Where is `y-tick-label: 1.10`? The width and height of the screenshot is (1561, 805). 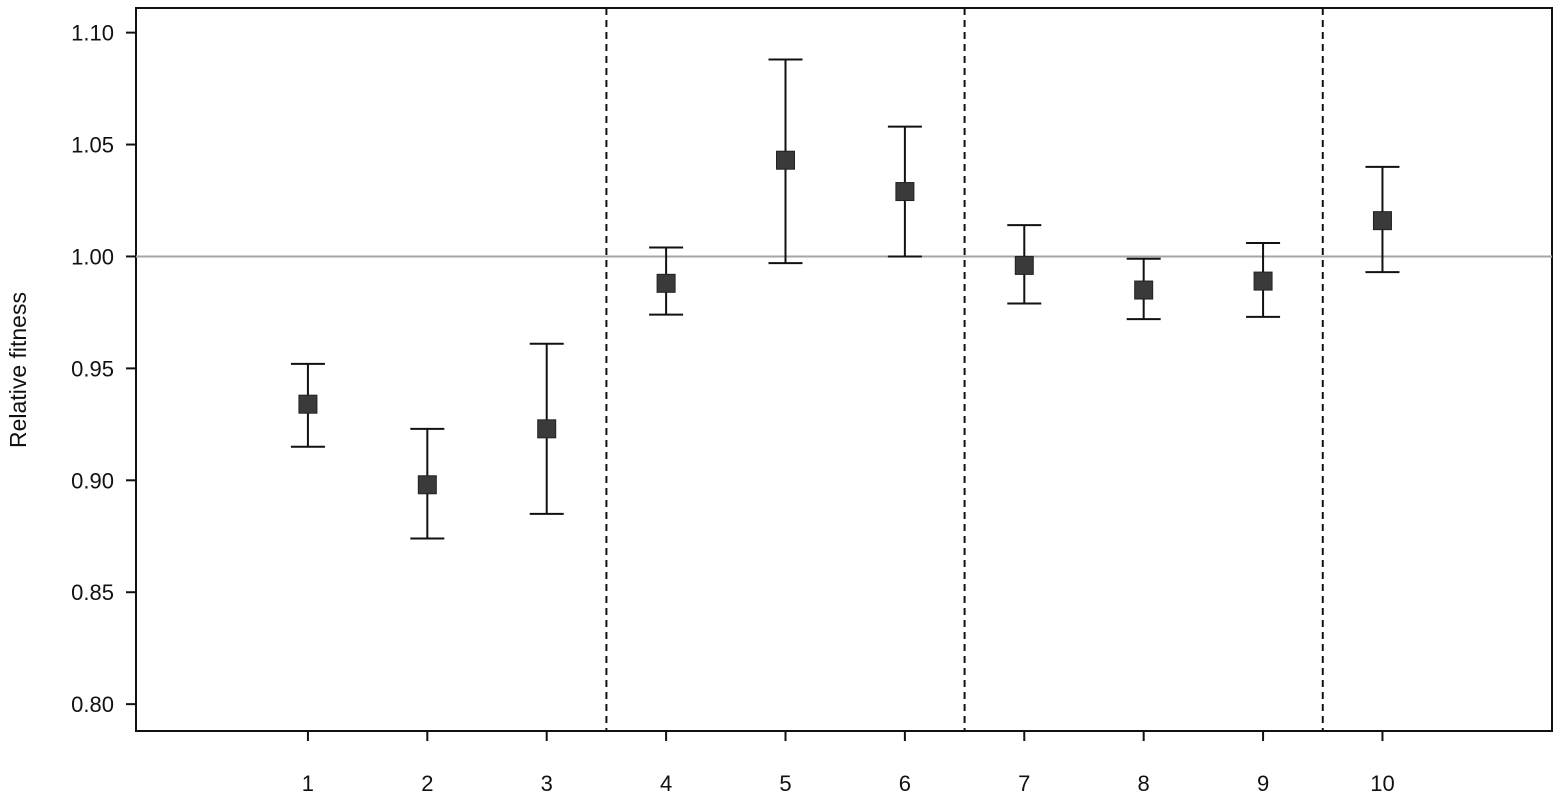
y-tick-label: 1.10 is located at coordinates (92, 33).